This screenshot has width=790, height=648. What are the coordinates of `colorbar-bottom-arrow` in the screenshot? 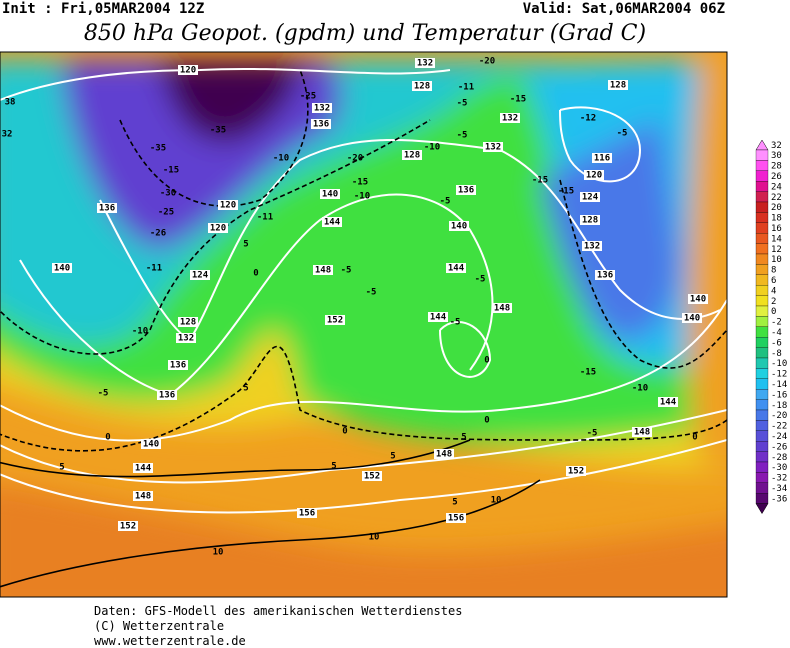 It's located at (762, 509).